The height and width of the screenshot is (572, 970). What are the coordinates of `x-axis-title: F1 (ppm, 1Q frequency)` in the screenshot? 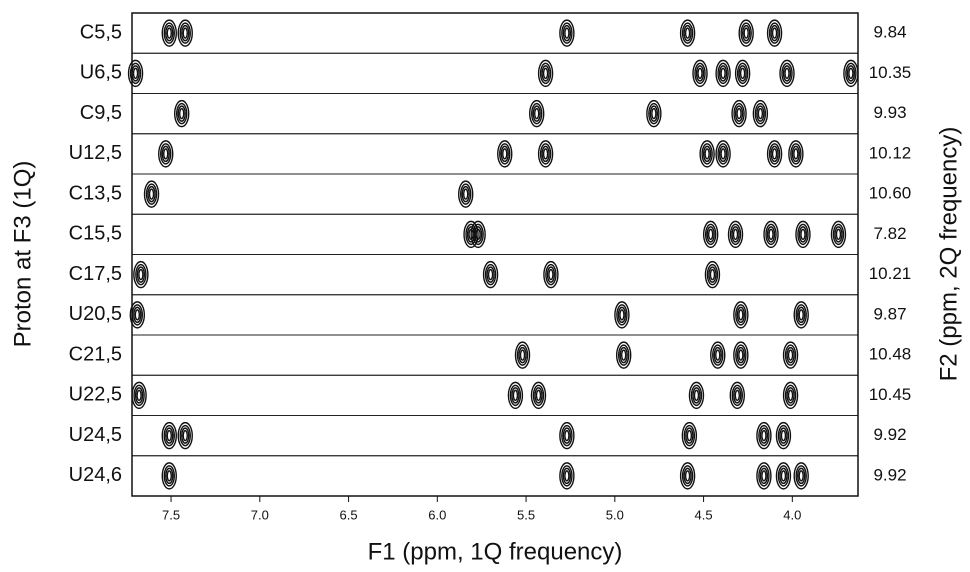 It's located at (495, 551).